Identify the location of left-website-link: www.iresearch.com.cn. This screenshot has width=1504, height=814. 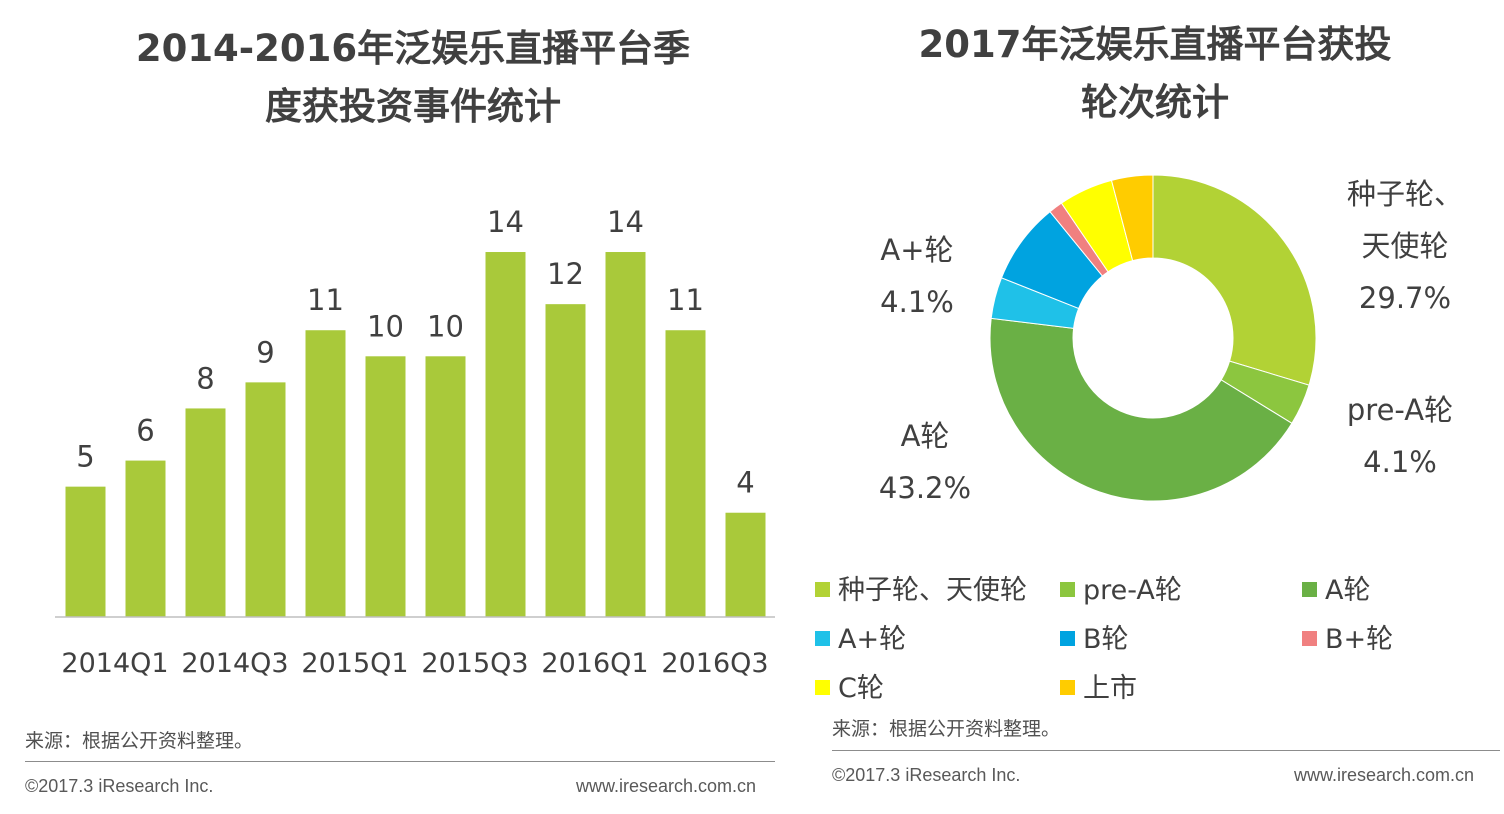
(666, 786).